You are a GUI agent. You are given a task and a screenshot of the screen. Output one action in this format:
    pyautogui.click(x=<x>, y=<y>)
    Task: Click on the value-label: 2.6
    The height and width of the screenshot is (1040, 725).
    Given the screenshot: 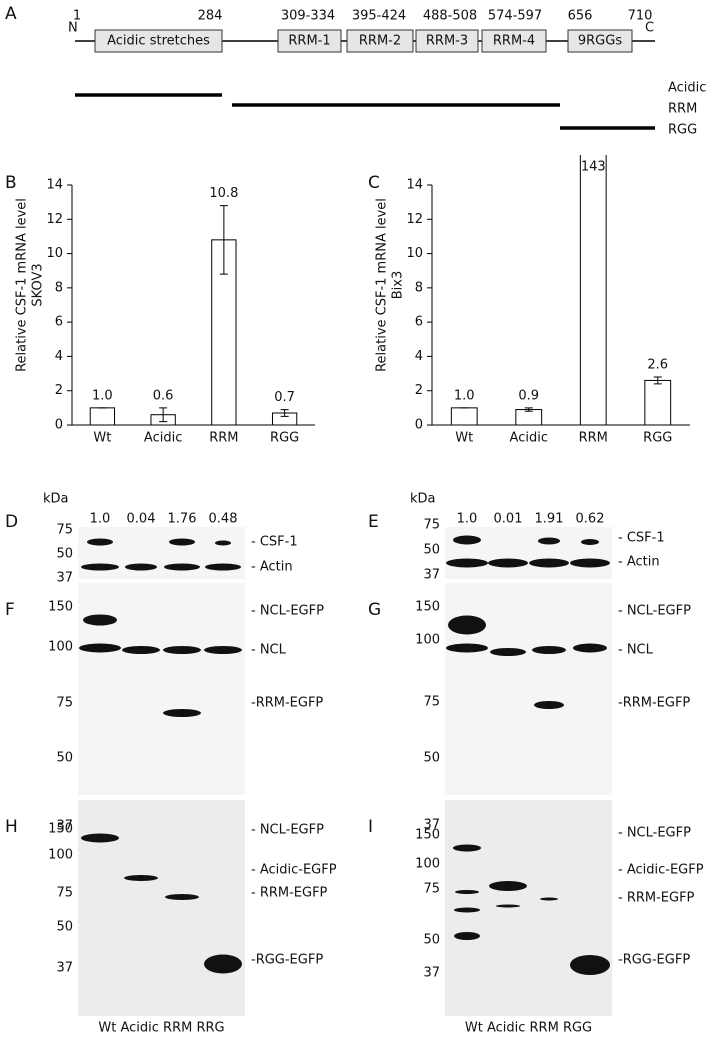 What is the action you would take?
    pyautogui.click(x=657, y=365)
    